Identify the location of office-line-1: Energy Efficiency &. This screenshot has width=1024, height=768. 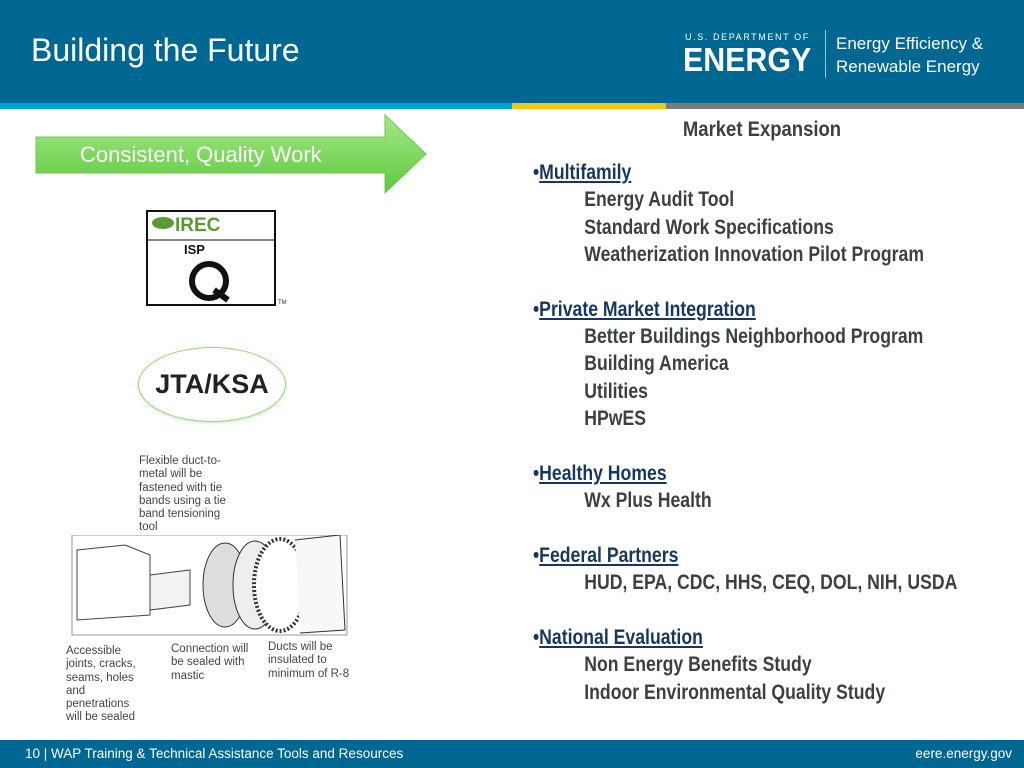
(910, 43).